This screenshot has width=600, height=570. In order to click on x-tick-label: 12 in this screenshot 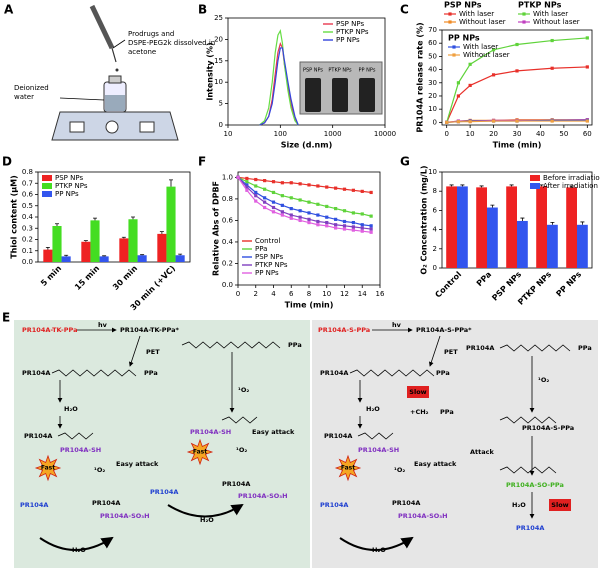, I will do `click(344, 294)`.